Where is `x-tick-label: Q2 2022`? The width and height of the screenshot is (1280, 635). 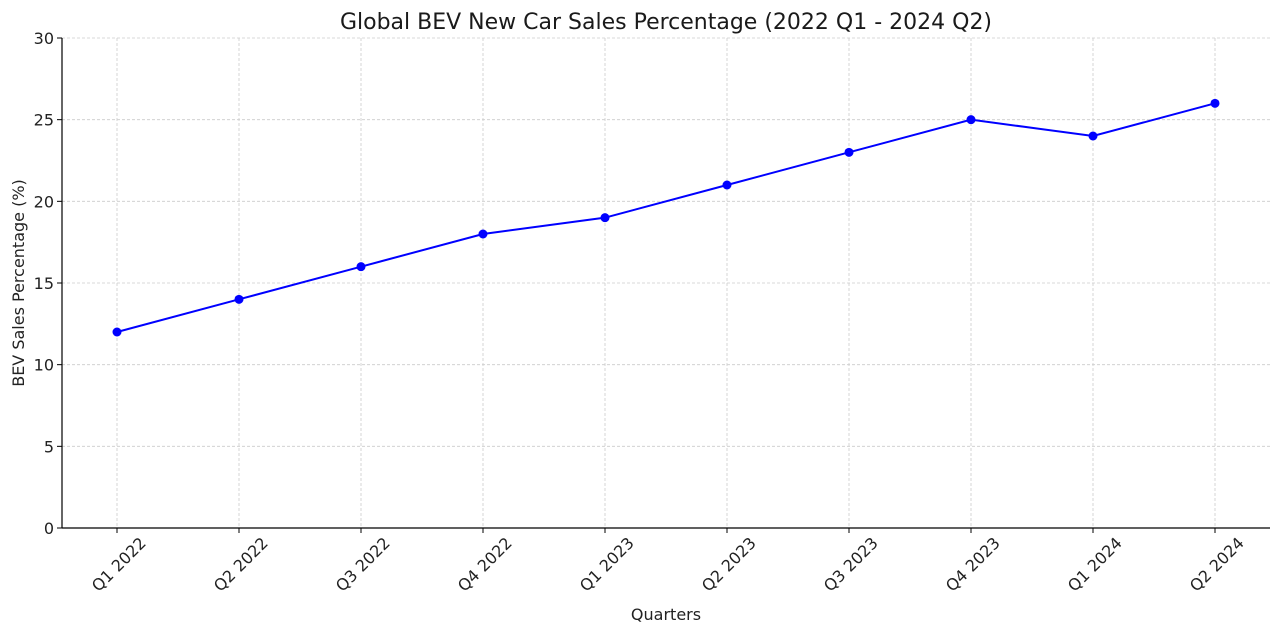 x-tick-label: Q2 2022 is located at coordinates (241, 564).